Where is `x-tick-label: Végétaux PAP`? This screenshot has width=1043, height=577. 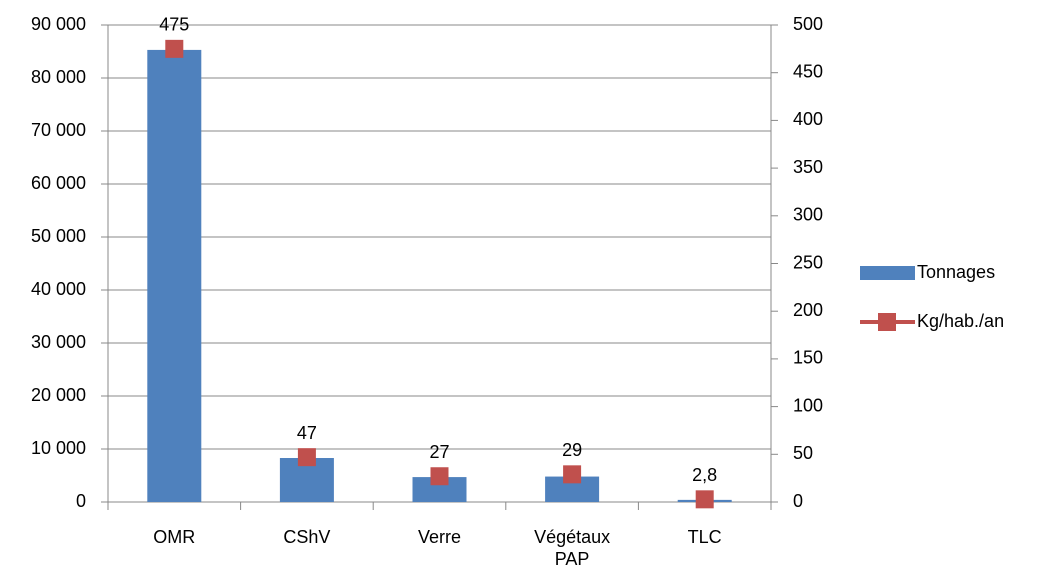
x-tick-label: Végétaux PAP is located at coordinates (572, 548).